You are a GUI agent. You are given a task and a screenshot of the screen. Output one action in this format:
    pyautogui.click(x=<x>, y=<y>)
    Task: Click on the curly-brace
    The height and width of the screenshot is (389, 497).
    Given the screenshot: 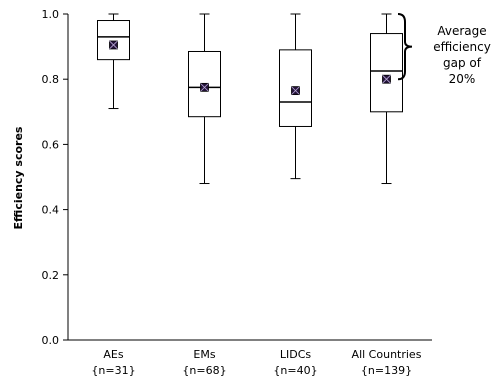 What is the action you would take?
    pyautogui.click(x=405, y=47)
    